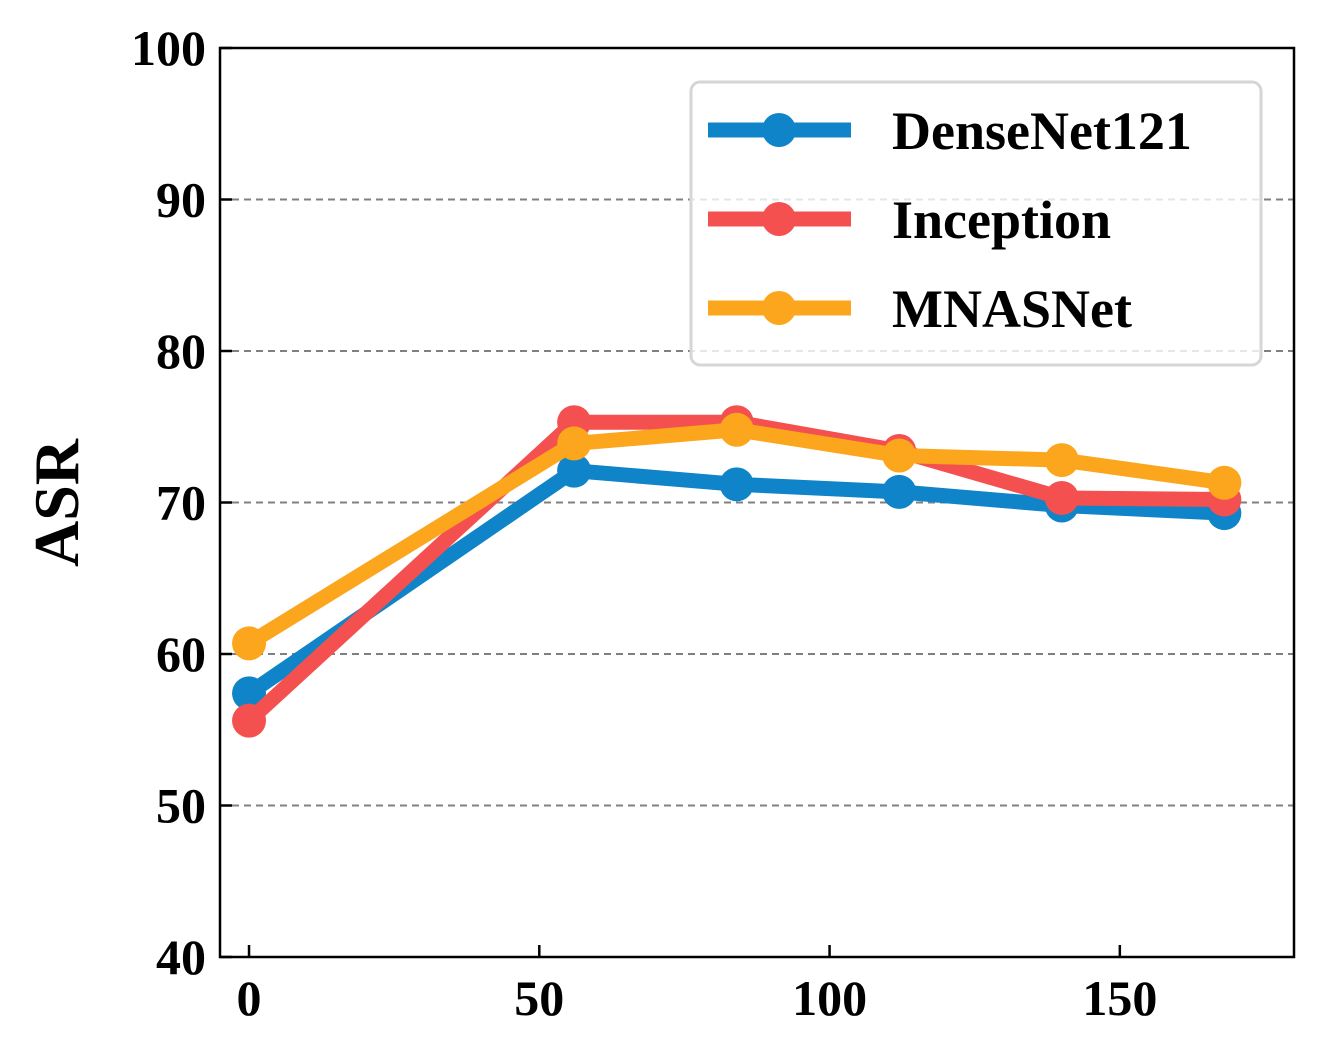 The width and height of the screenshot is (1324, 1057). I want to click on legend-item-mnasnet: MNASNet, so click(920, 309).